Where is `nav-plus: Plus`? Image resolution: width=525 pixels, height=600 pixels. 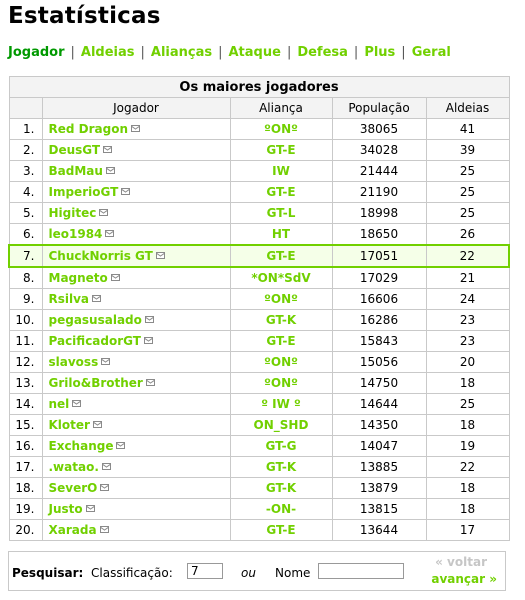
nav-plus: Plus is located at coordinates (380, 52).